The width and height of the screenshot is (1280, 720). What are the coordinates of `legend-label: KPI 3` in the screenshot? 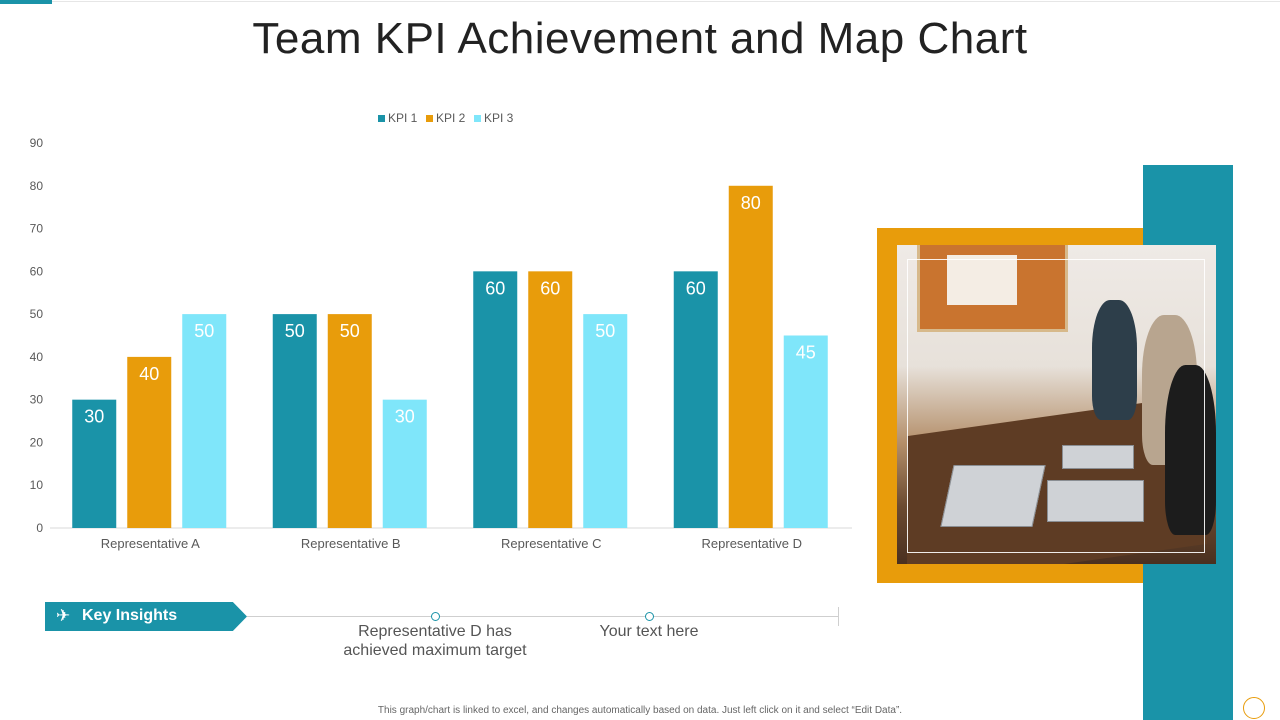 It's located at (499, 118).